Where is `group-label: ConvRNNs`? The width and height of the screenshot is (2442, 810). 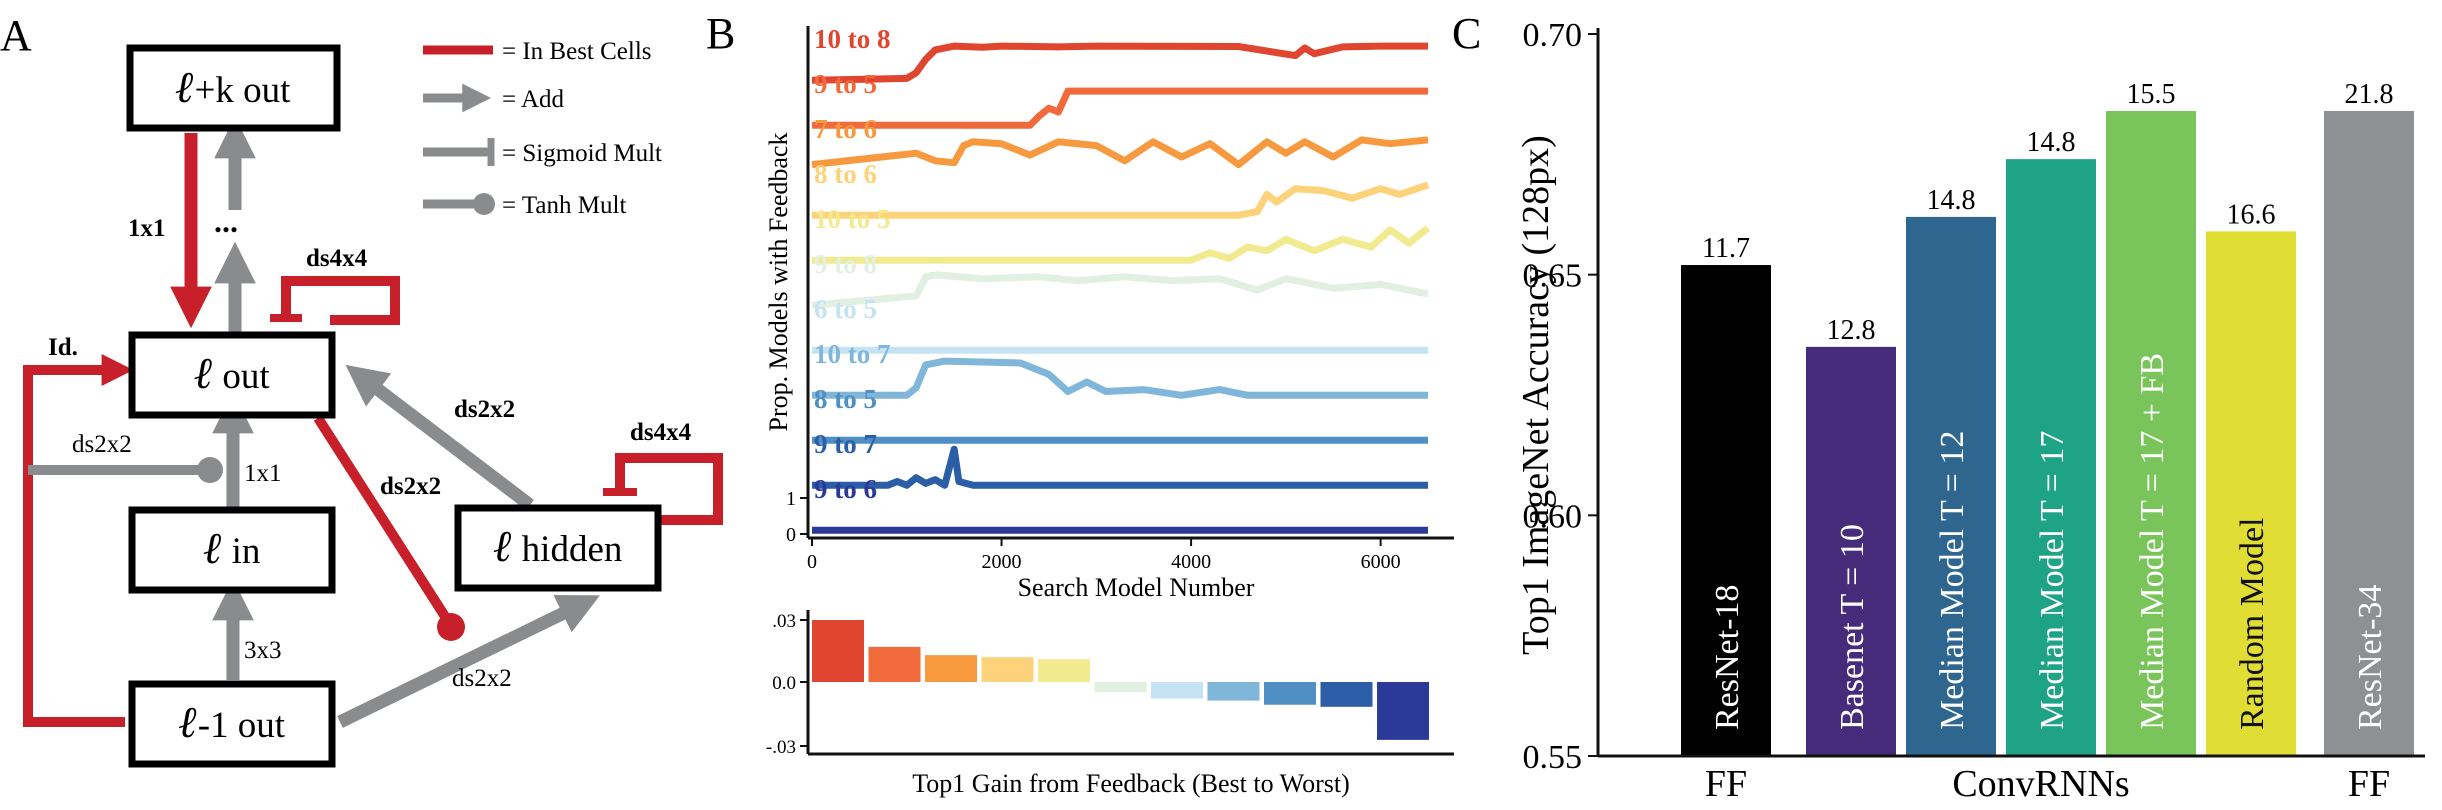 group-label: ConvRNNs is located at coordinates (2040, 784).